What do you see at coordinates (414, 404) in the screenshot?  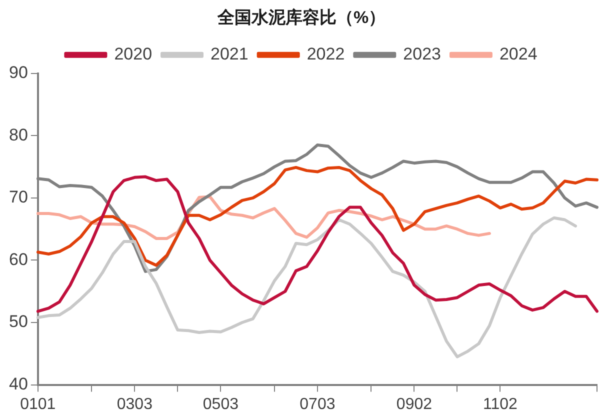 I see `x-tick-label: 0902` at bounding box center [414, 404].